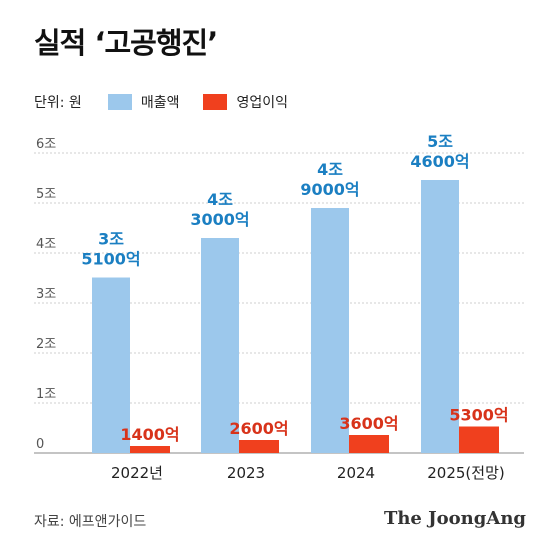  What do you see at coordinates (46, 144) in the screenshot?
I see `y-tick-label: 6조` at bounding box center [46, 144].